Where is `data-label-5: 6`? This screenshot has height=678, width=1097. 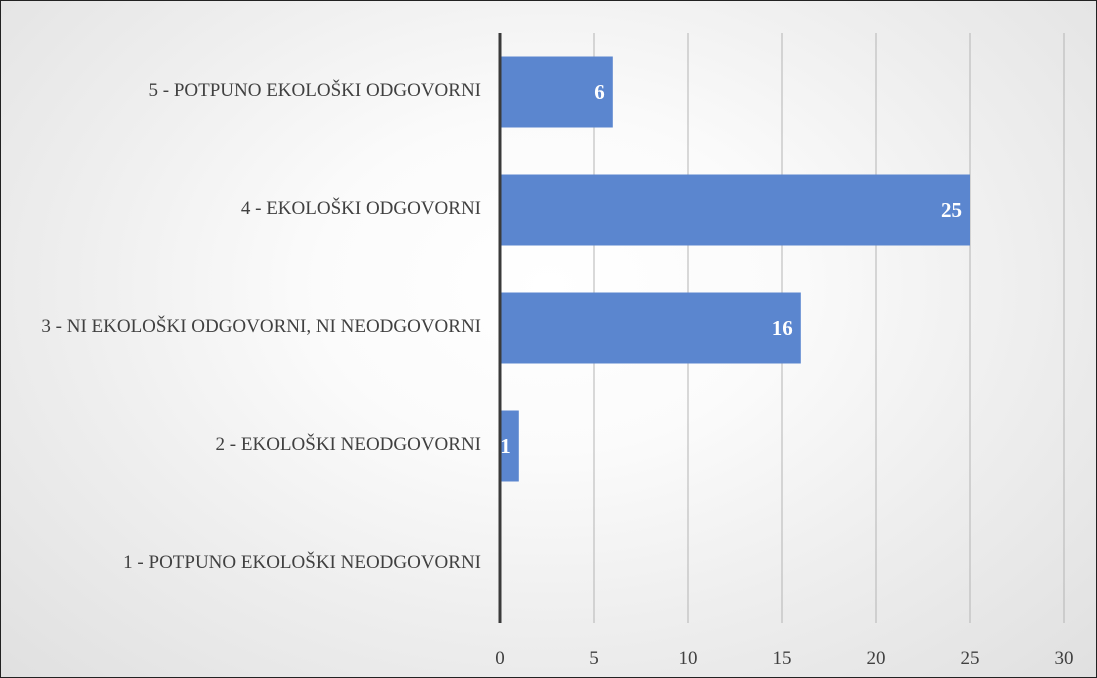 data-label-5: 6 is located at coordinates (599, 92).